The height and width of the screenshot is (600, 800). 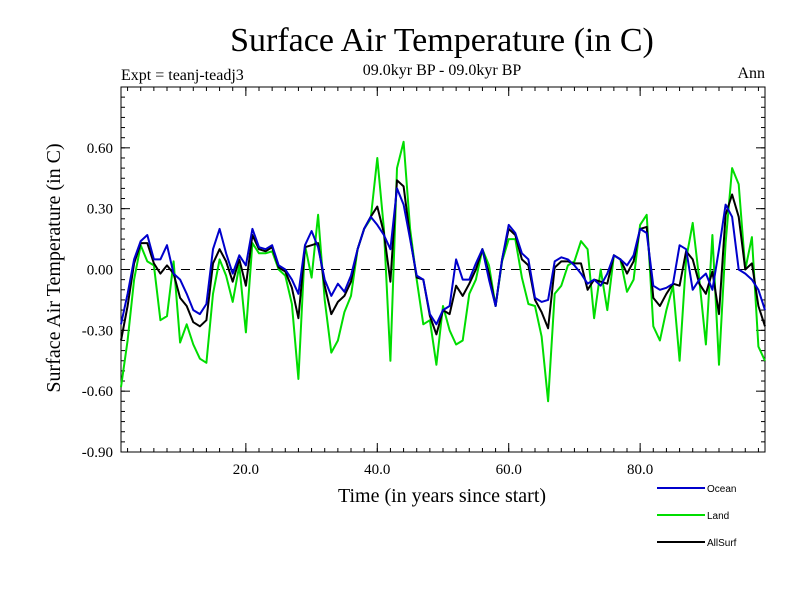 What do you see at coordinates (54, 267) in the screenshot?
I see `y-axis-label: Surface Air Temperature (in C)` at bounding box center [54, 267].